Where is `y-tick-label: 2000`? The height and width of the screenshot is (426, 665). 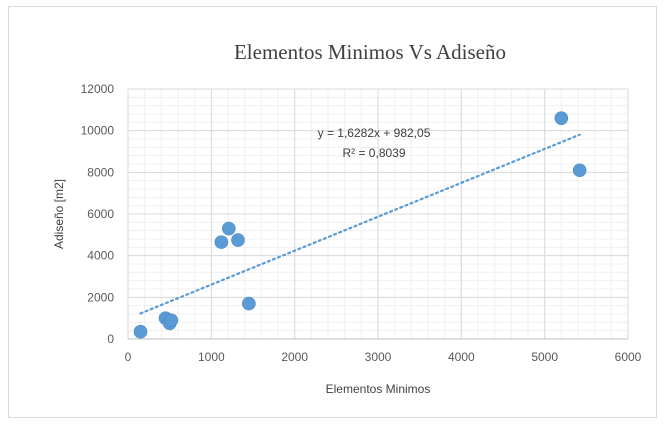
y-tick-label: 2000 is located at coordinates (100, 297).